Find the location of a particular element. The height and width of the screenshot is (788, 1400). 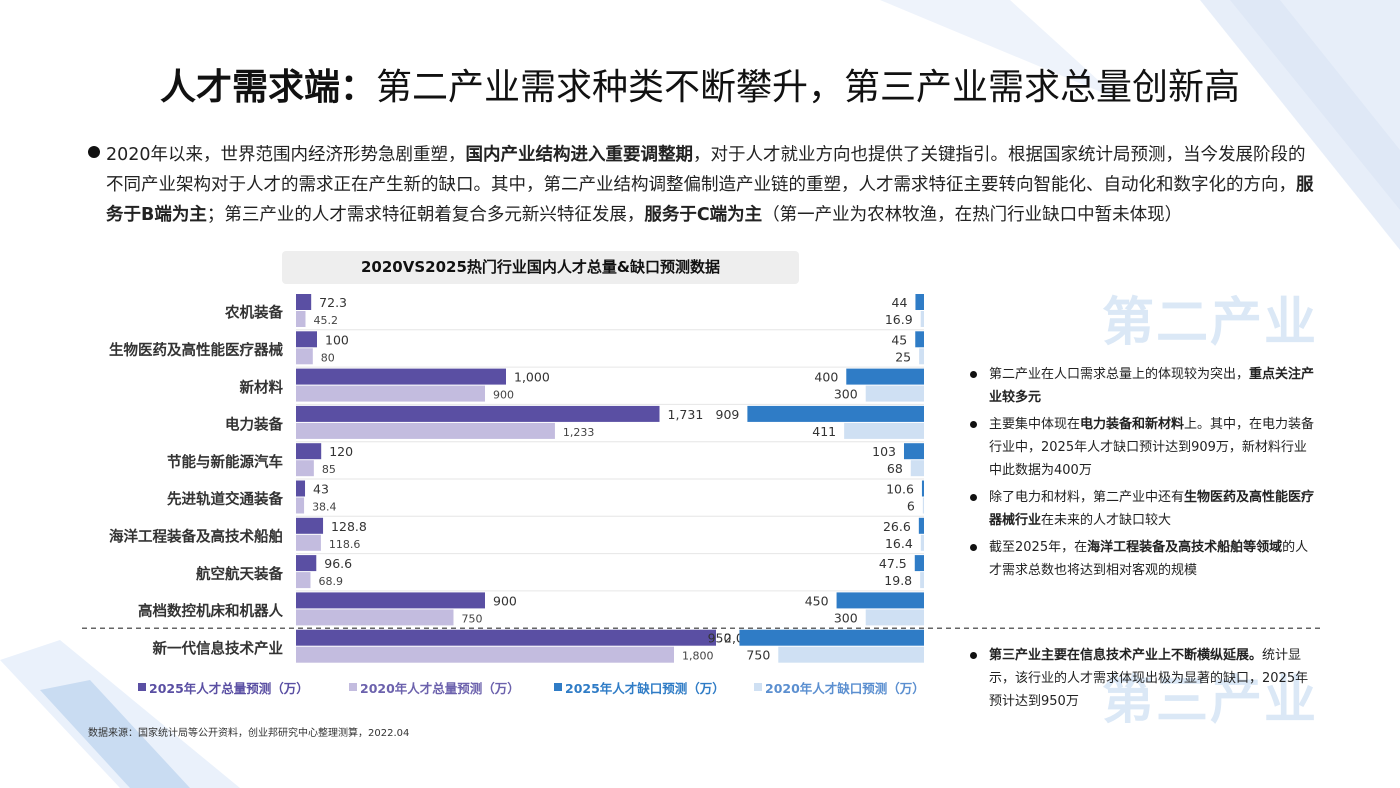

data-label-total-2020: 68.9 is located at coordinates (330, 581).